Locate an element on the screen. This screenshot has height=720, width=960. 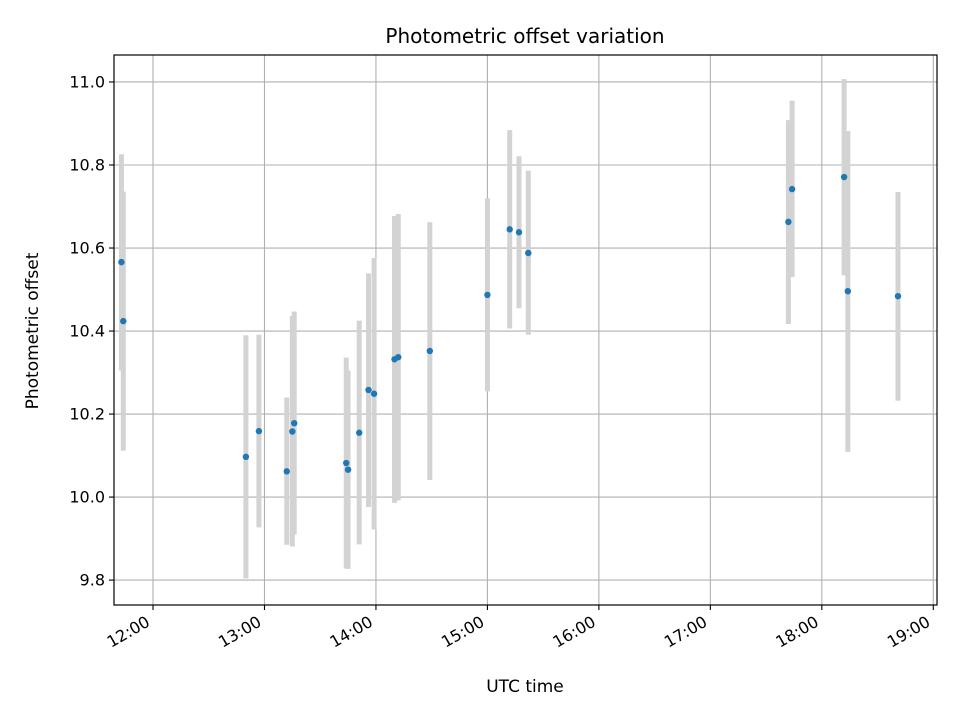
y-axis-ticks: 9.8 10.0 10.2 10.4 10.6 10.8 11.0 is located at coordinates (91, 331).